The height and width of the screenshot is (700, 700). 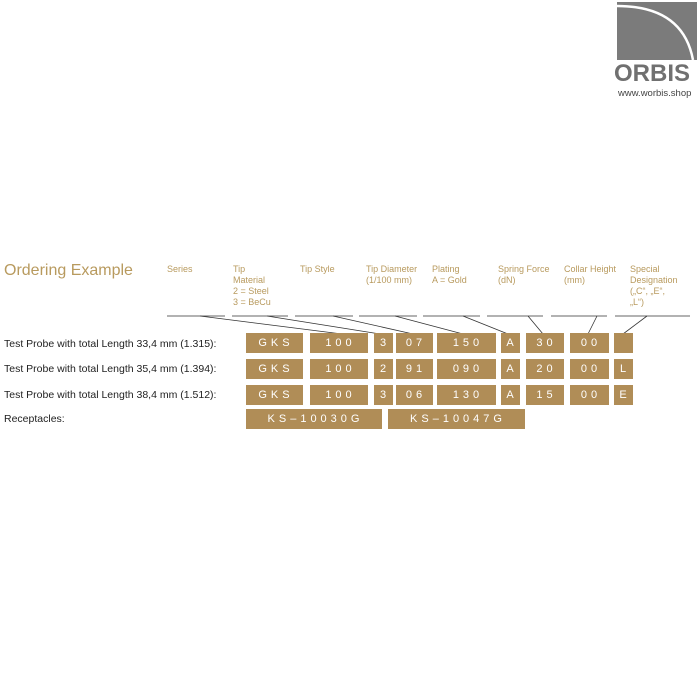 I want to click on logo-url: www.worbis.shop, so click(x=655, y=93).